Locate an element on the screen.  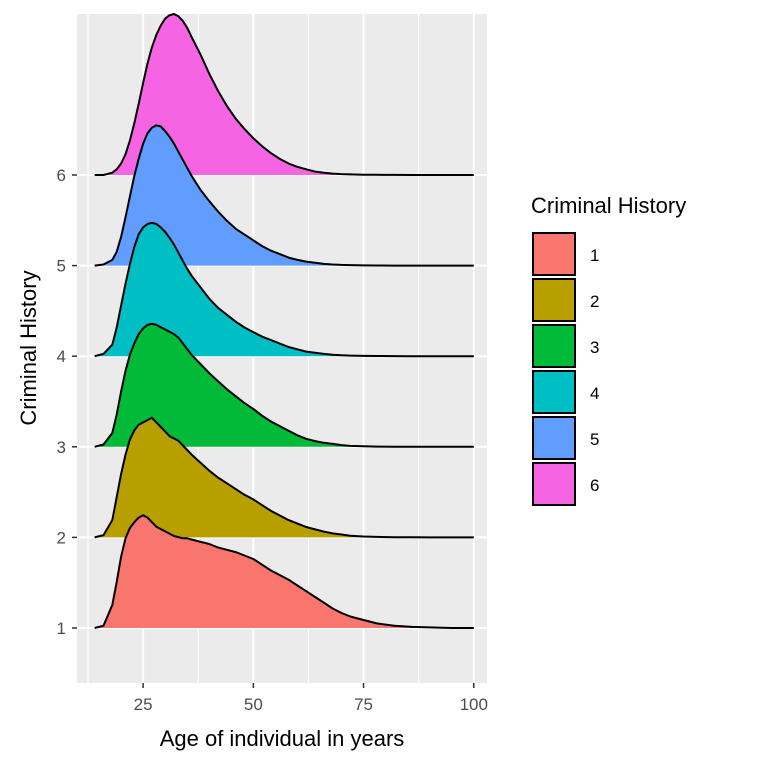
legend-label-2: 2 is located at coordinates (594, 301).